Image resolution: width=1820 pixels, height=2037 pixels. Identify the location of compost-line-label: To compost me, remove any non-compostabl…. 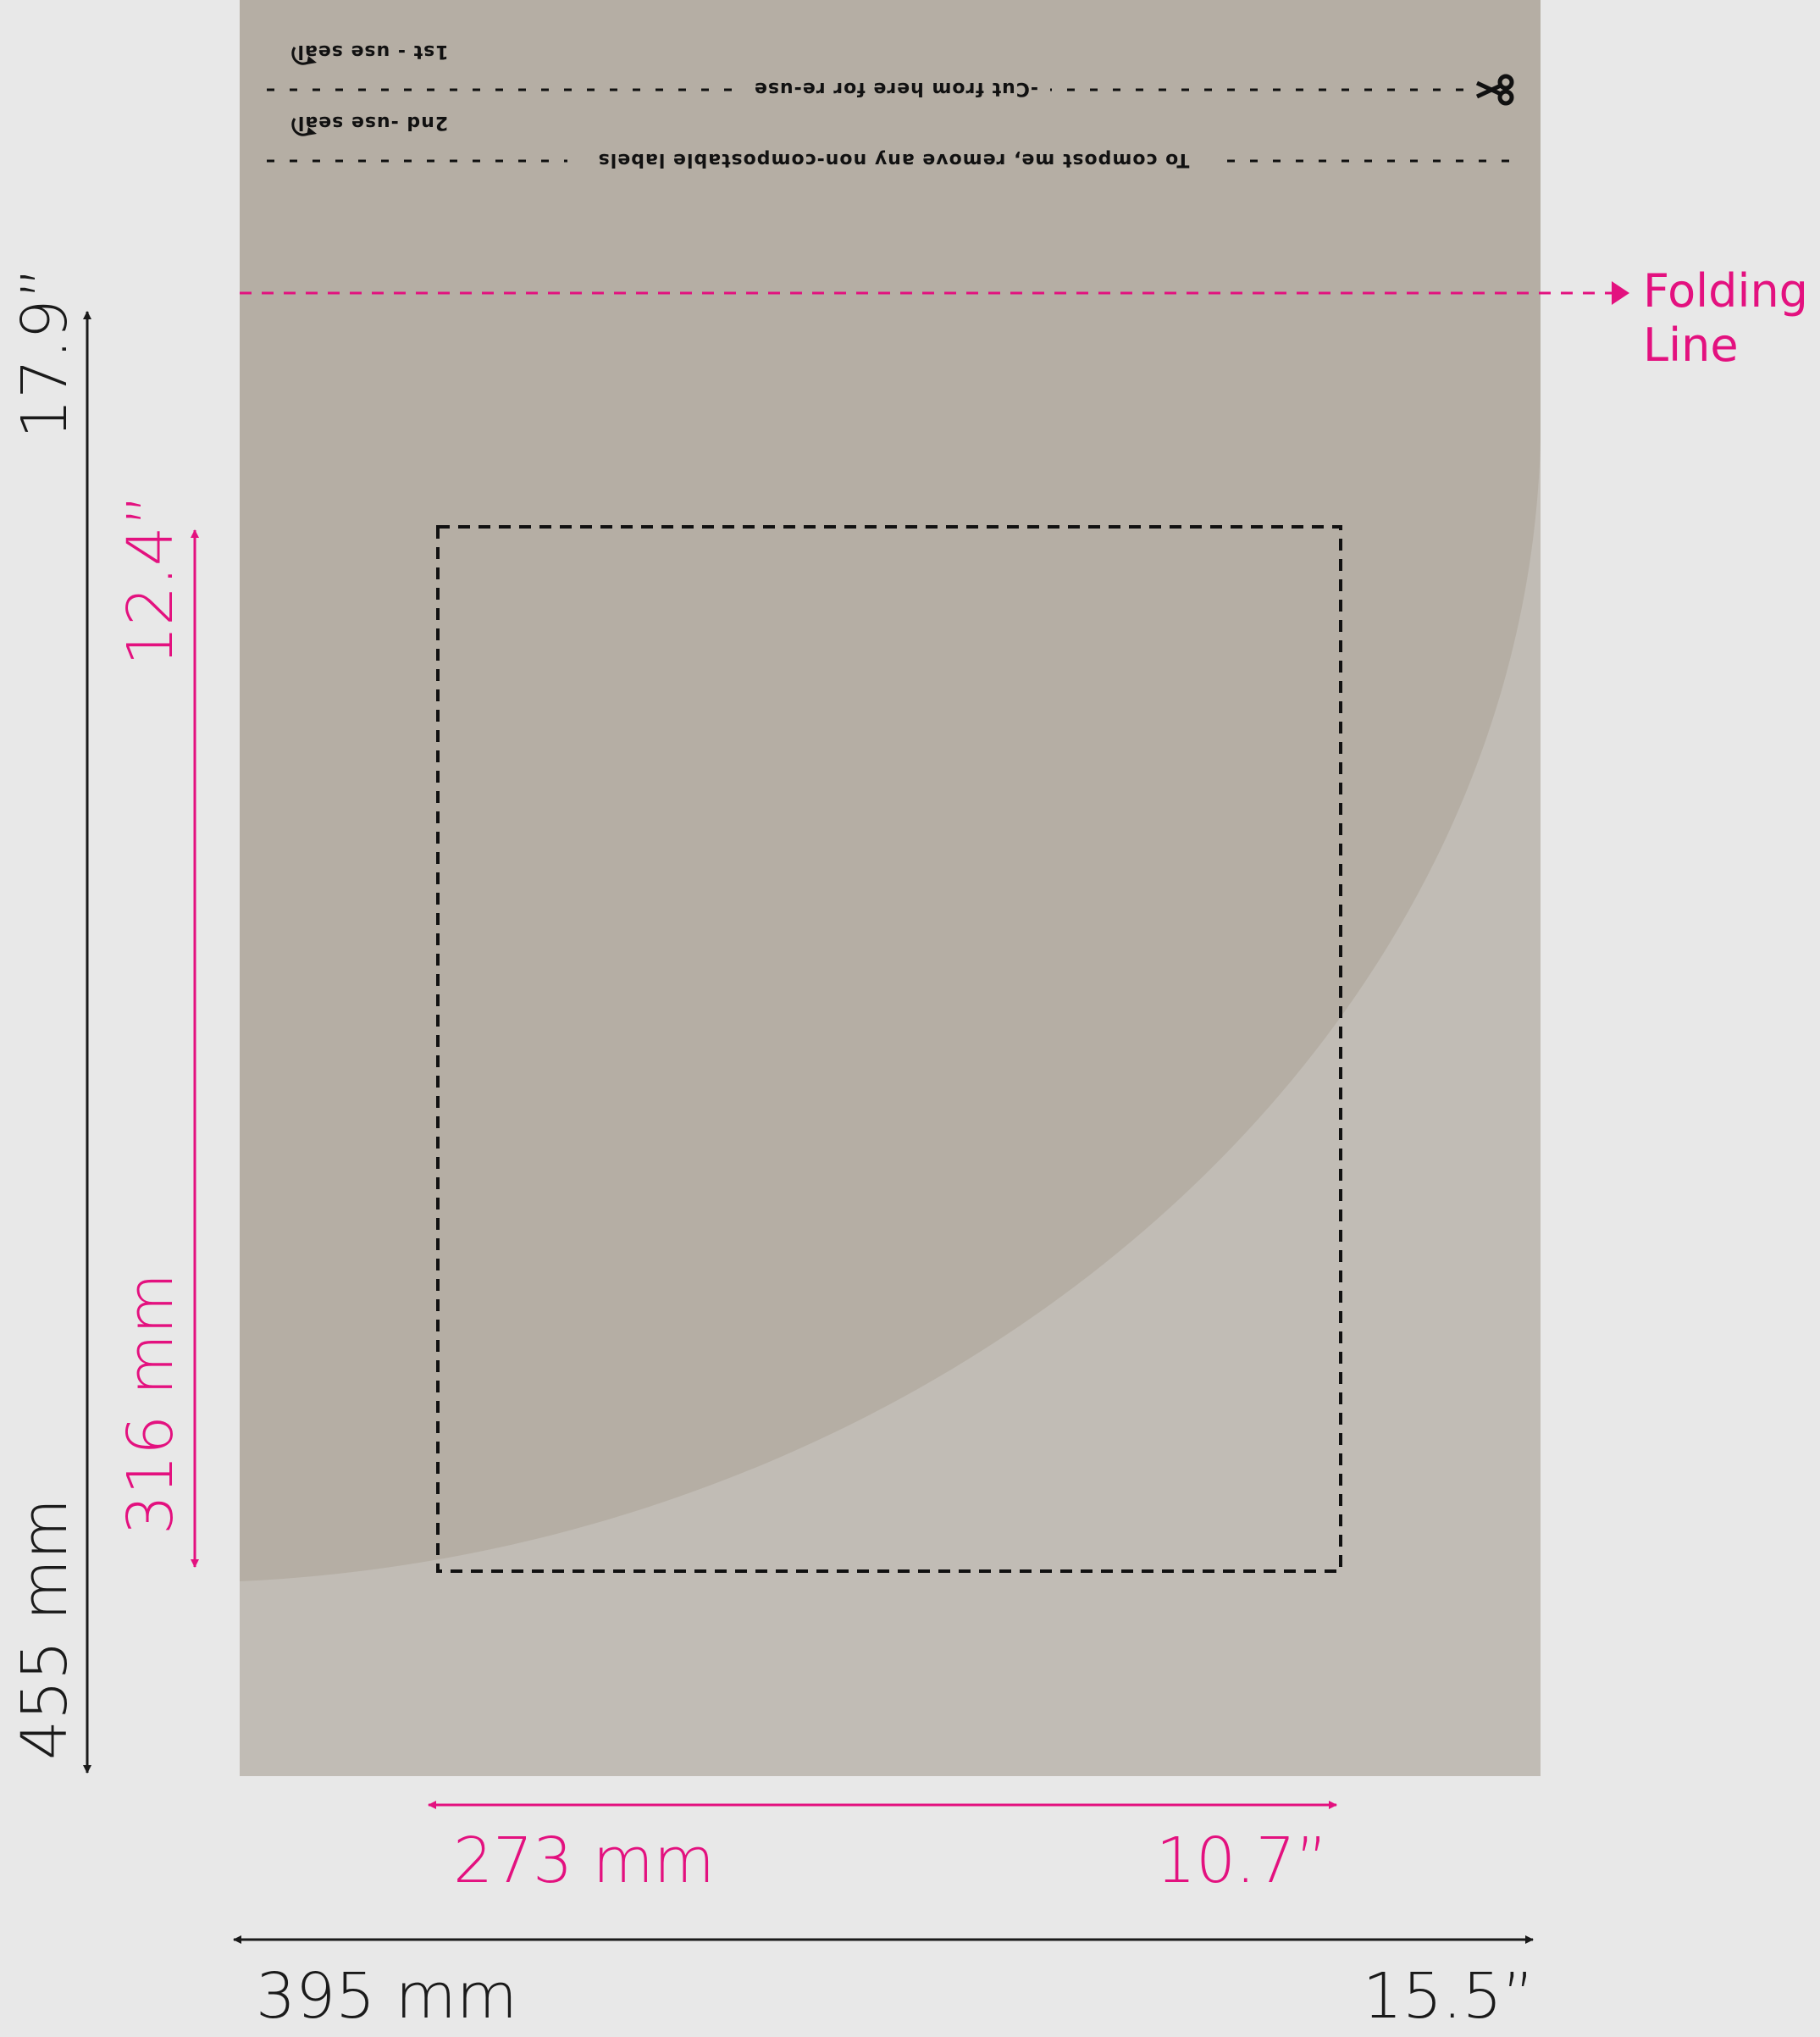
(894, 159).